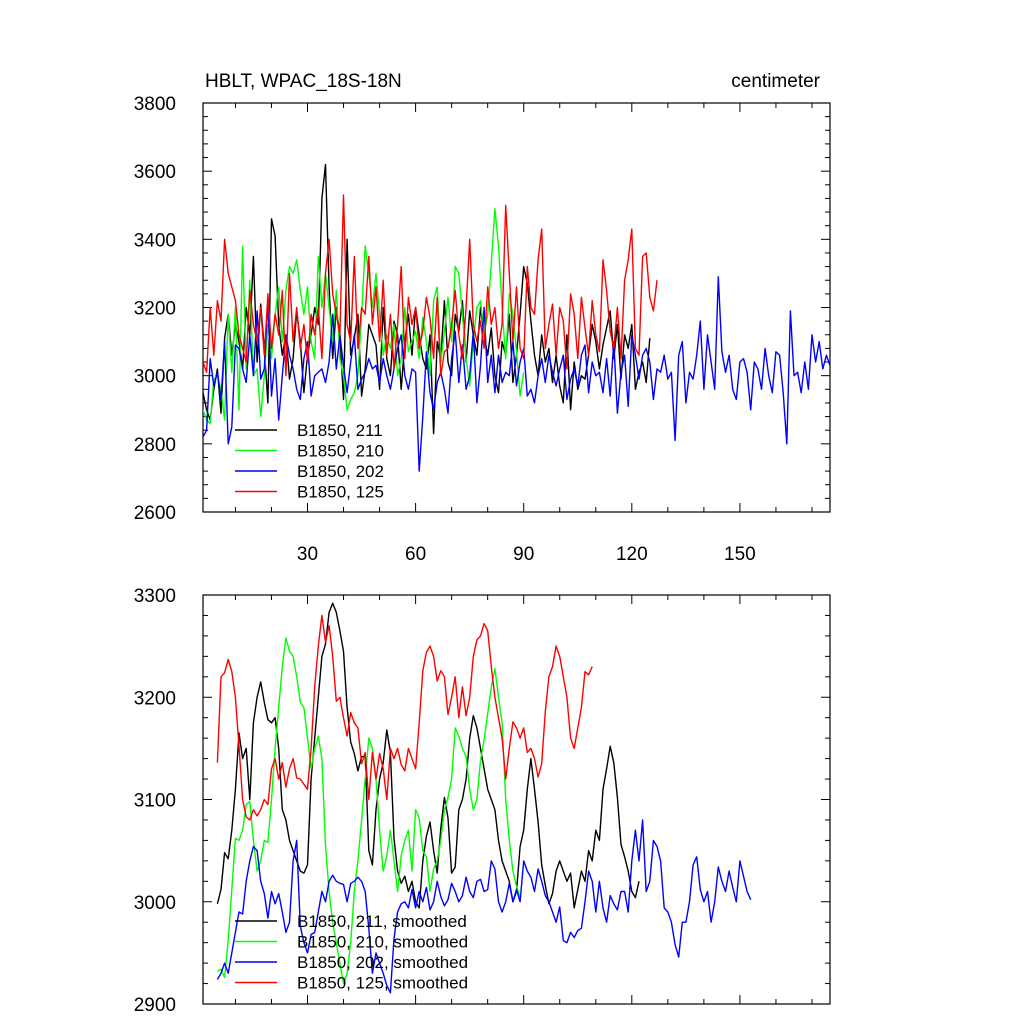 The width and height of the screenshot is (1024, 1024). What do you see at coordinates (382, 921) in the screenshot?
I see `legend-label-0: B1850, 211, smoothed` at bounding box center [382, 921].